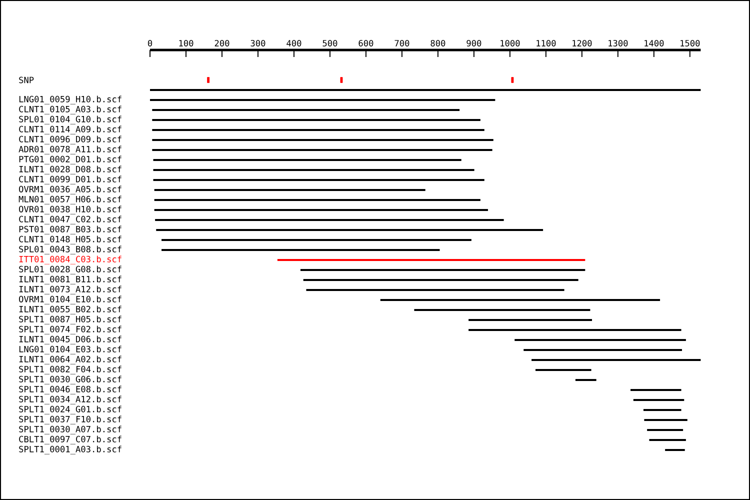 The image size is (750, 500). What do you see at coordinates (70, 380) in the screenshot?
I see `y-tick-label: SPLT1_0030_G06.b.scf` at bounding box center [70, 380].